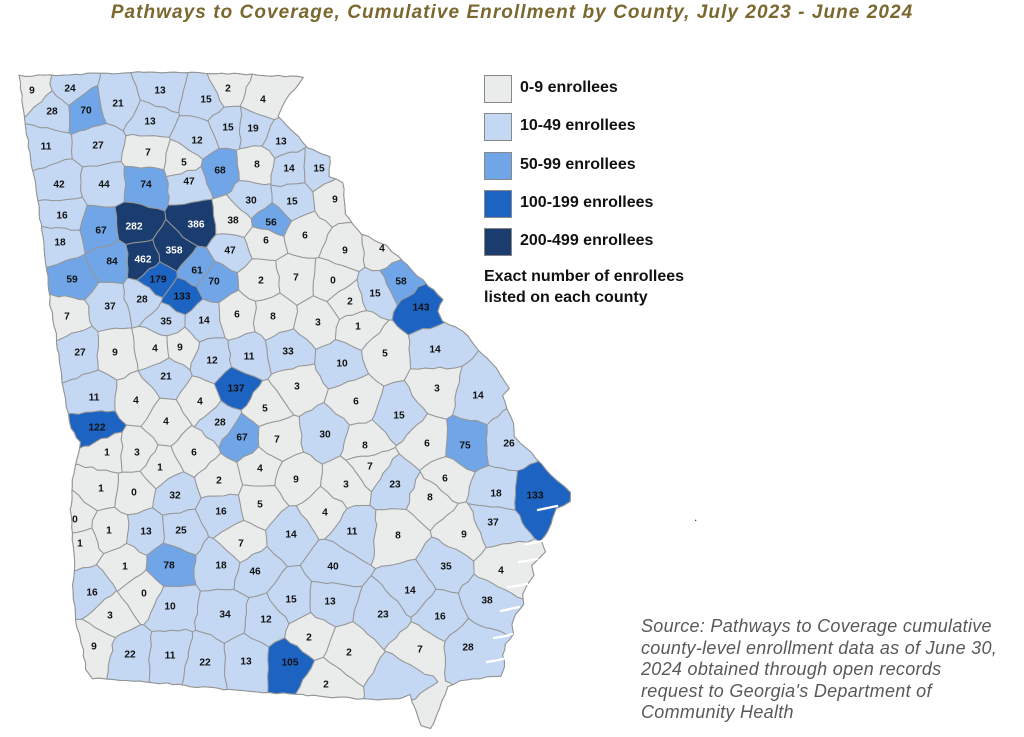  What do you see at coordinates (101, 231) in the screenshot?
I see `svg-text: 67` at bounding box center [101, 231].